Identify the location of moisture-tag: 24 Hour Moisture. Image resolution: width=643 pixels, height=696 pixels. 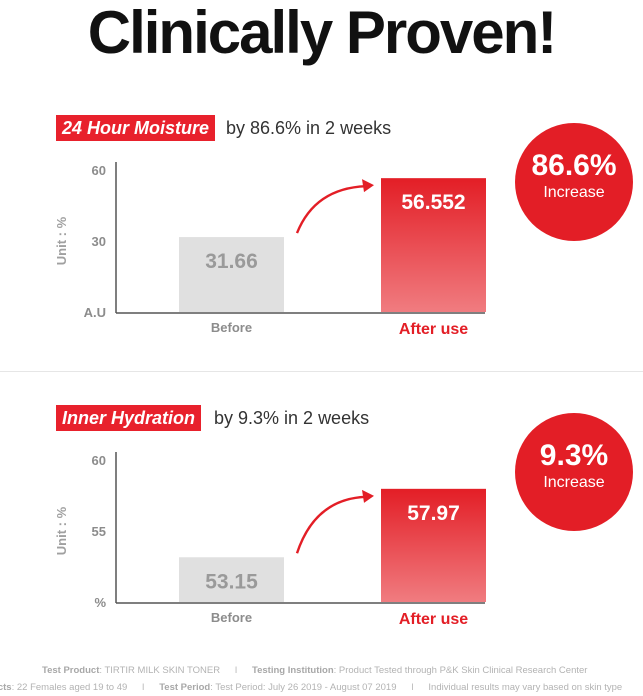
(136, 128).